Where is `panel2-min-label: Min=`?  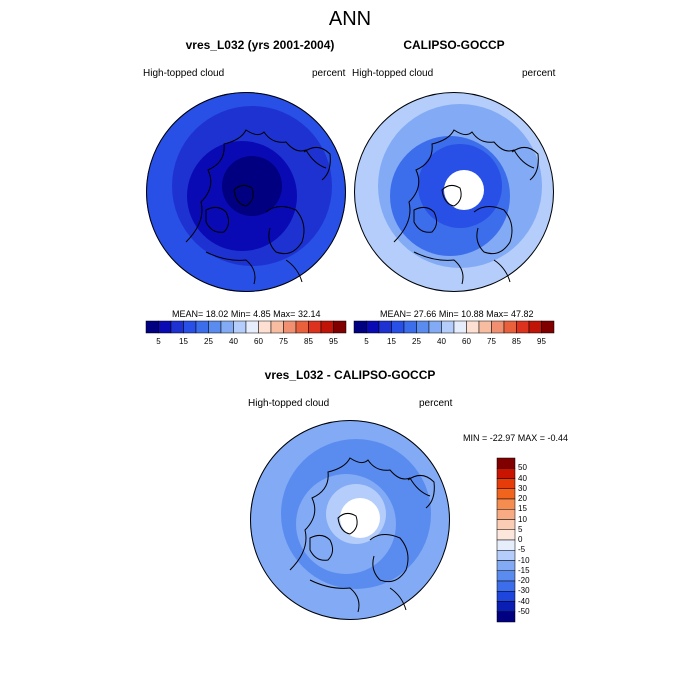 panel2-min-label: Min= is located at coordinates (448, 314).